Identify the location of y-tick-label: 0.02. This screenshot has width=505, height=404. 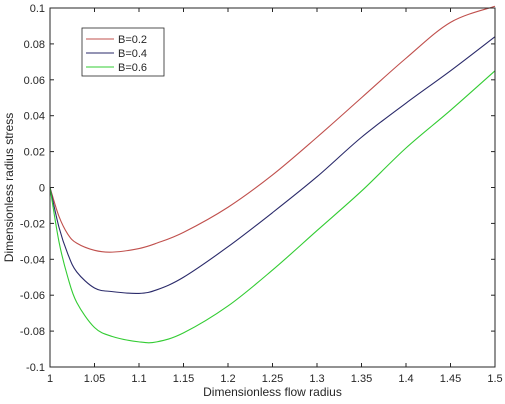
(34, 153).